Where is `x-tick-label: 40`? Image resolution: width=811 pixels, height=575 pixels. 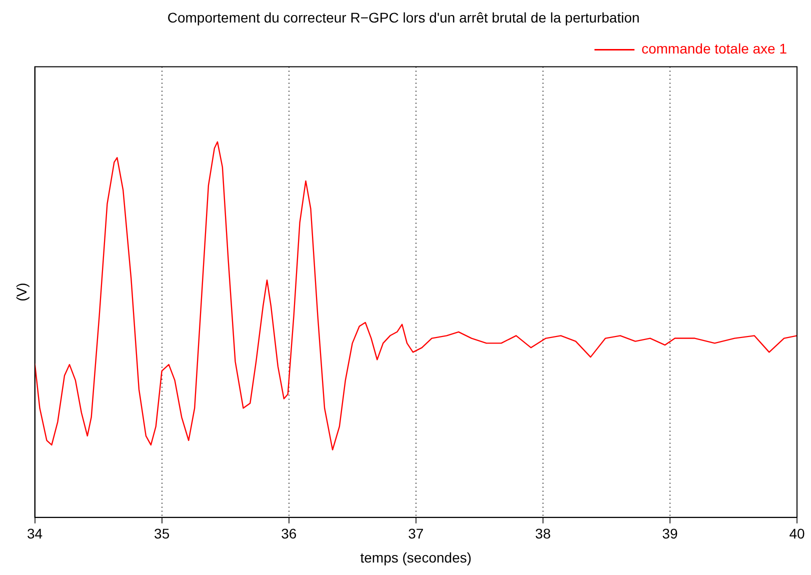
x-tick-label: 40 is located at coordinates (797, 534).